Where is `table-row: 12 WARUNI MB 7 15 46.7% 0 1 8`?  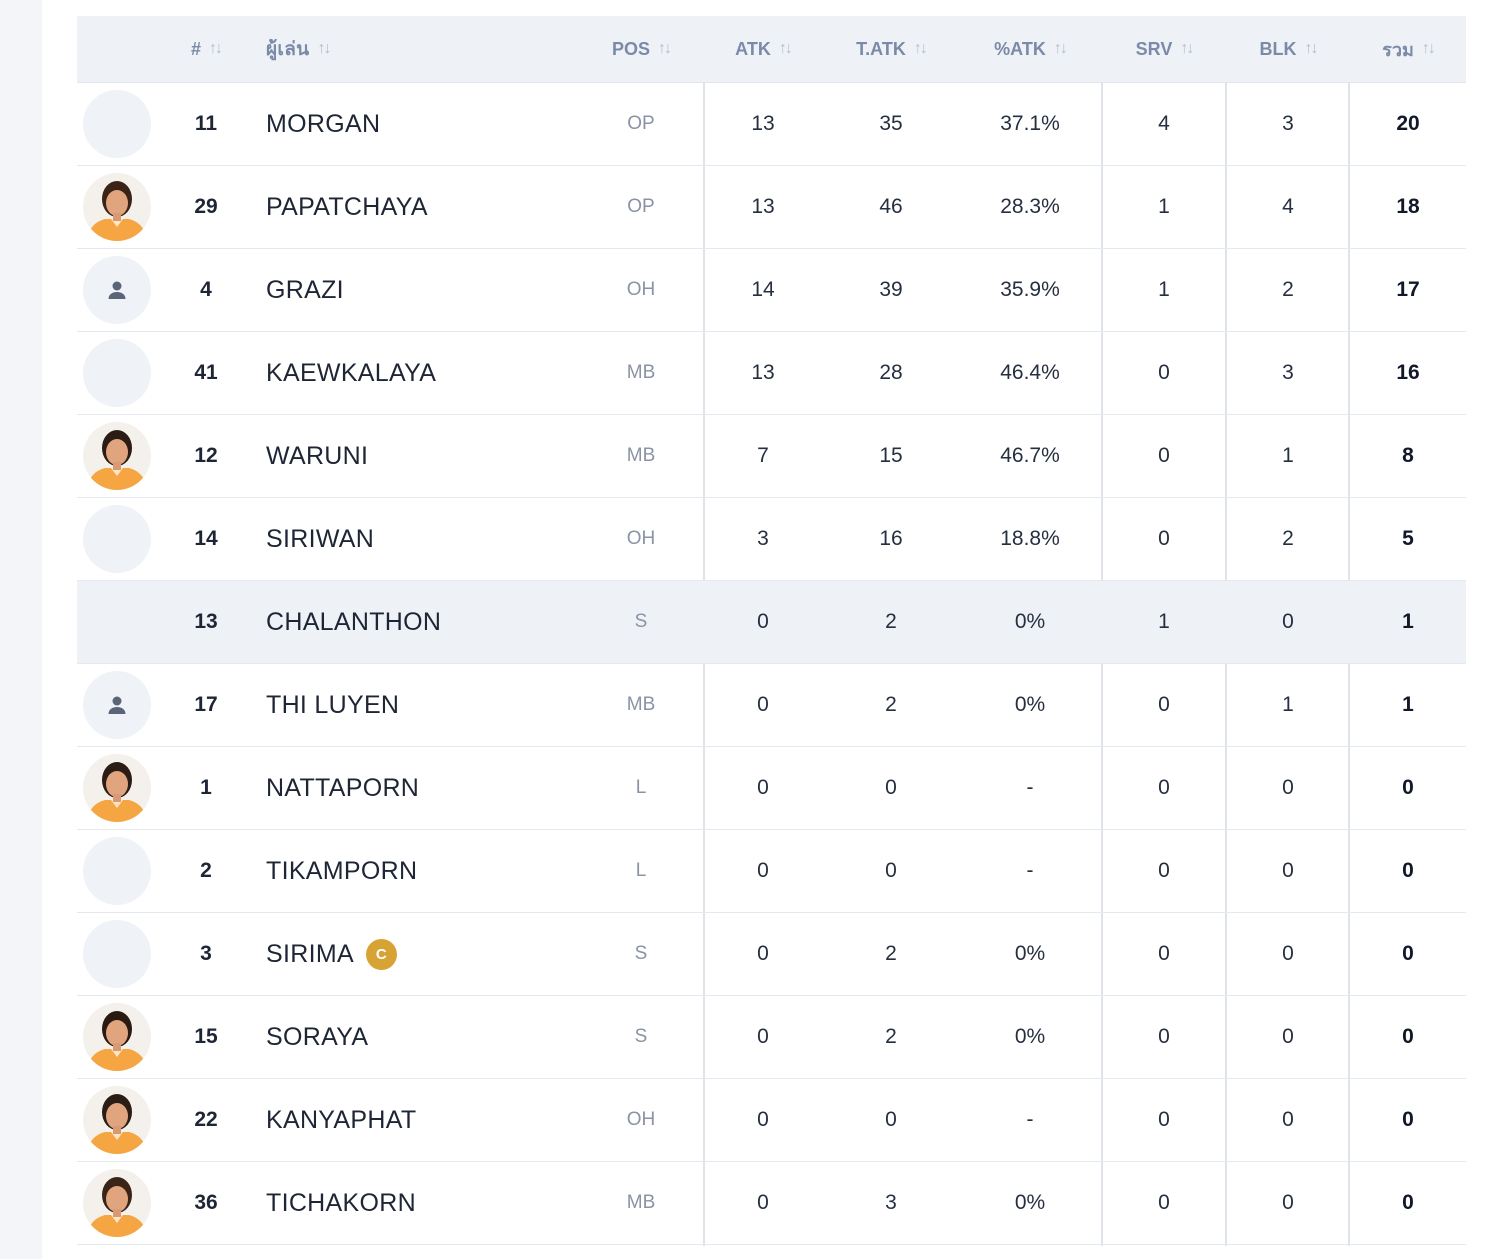
table-row: 12 WARUNI MB 7 15 46.7% 0 1 8 is located at coordinates (771, 456).